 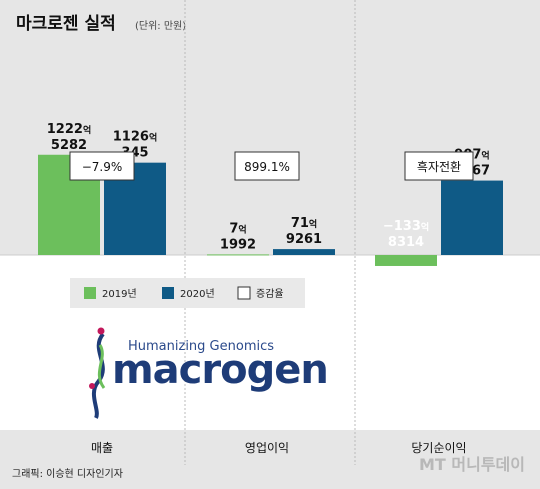 What do you see at coordinates (101, 331) in the screenshot?
I see `logo-dot-icon` at bounding box center [101, 331].